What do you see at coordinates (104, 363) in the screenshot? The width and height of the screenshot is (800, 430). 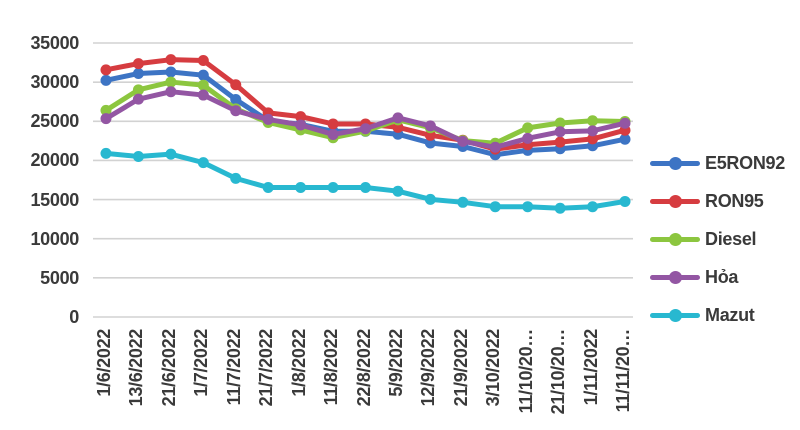 I see `x-tick-label: 1/6/2022` at bounding box center [104, 363].